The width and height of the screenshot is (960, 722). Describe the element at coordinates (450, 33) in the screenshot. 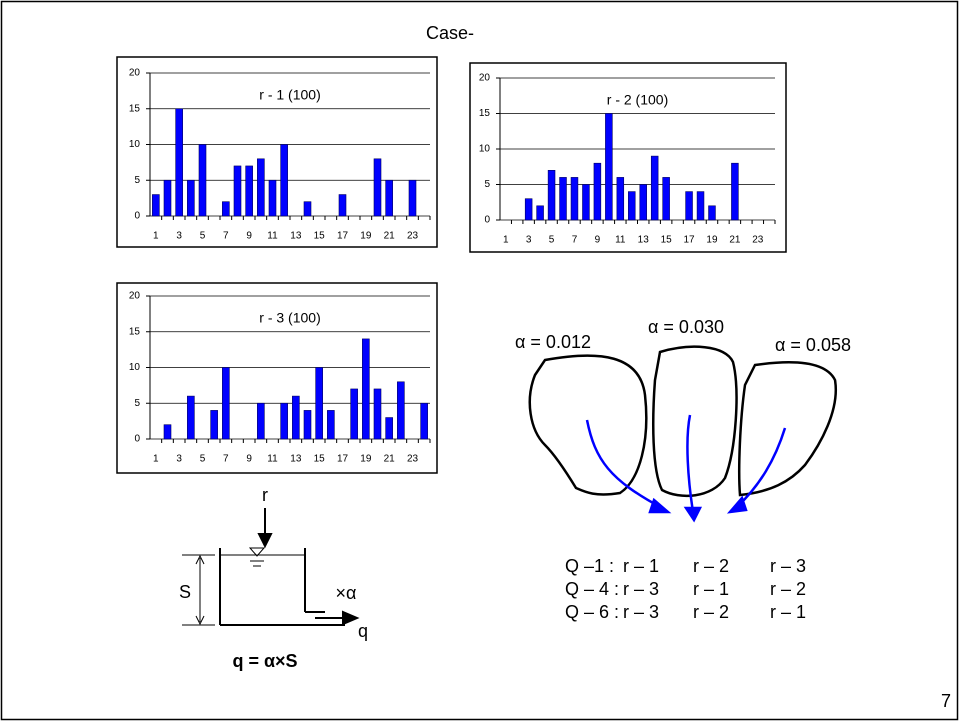

I see `slide-title: Case-` at that location.